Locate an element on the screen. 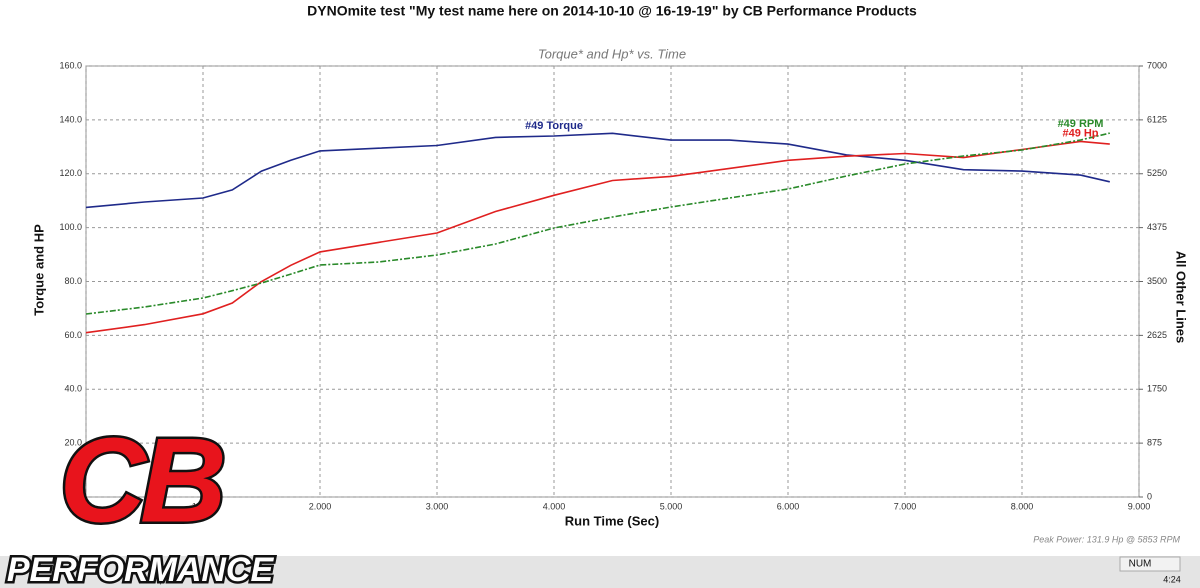 The image size is (1200, 588). annotation: Peak Power: 131.9 Hp @ 5853 RPM is located at coordinates (1106, 539).